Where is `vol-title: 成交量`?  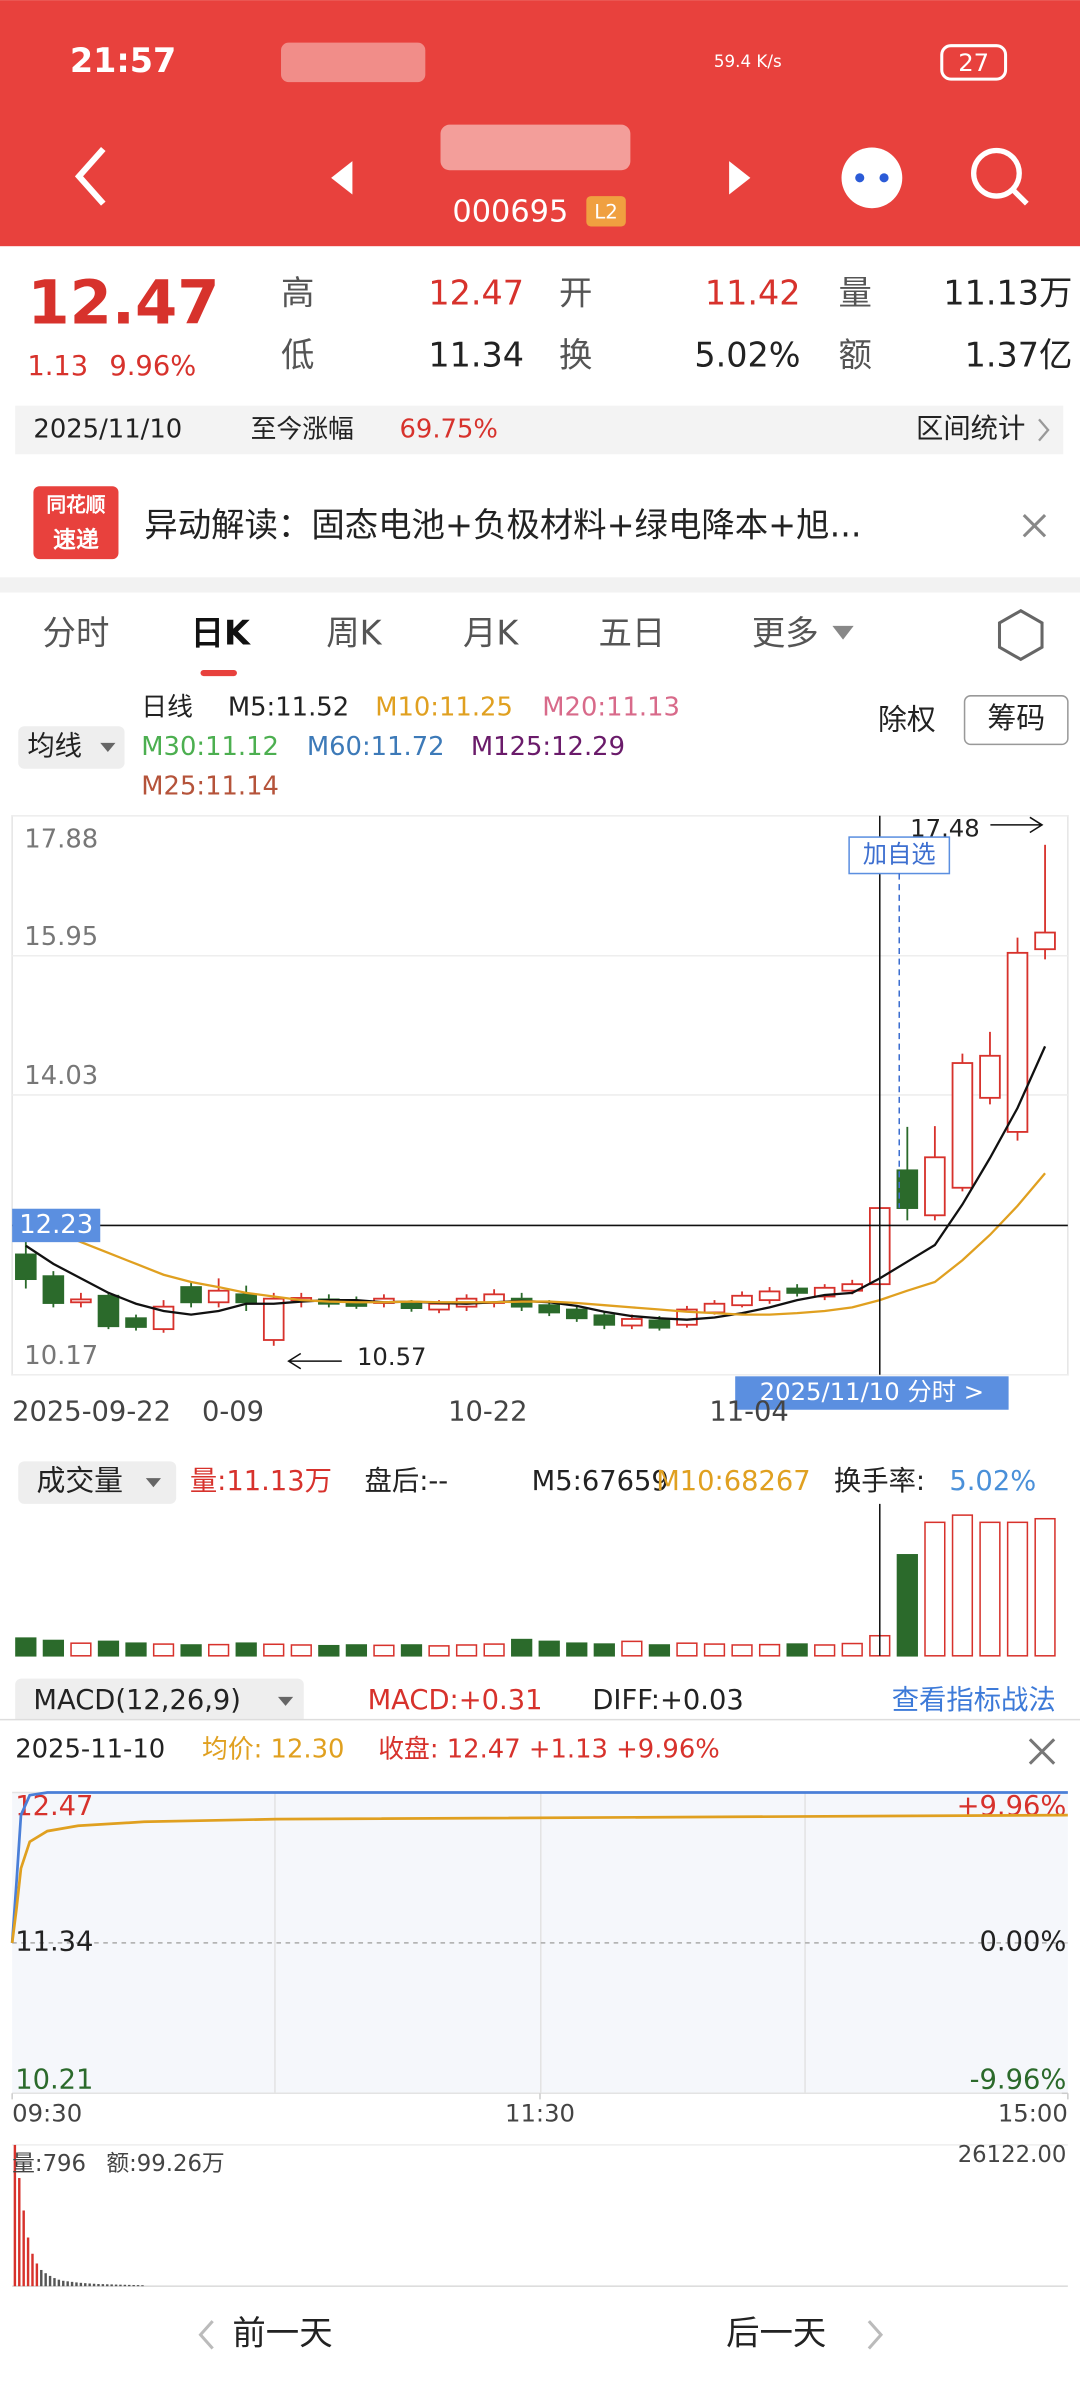
vol-title: 成交量 is located at coordinates (79, 1481).